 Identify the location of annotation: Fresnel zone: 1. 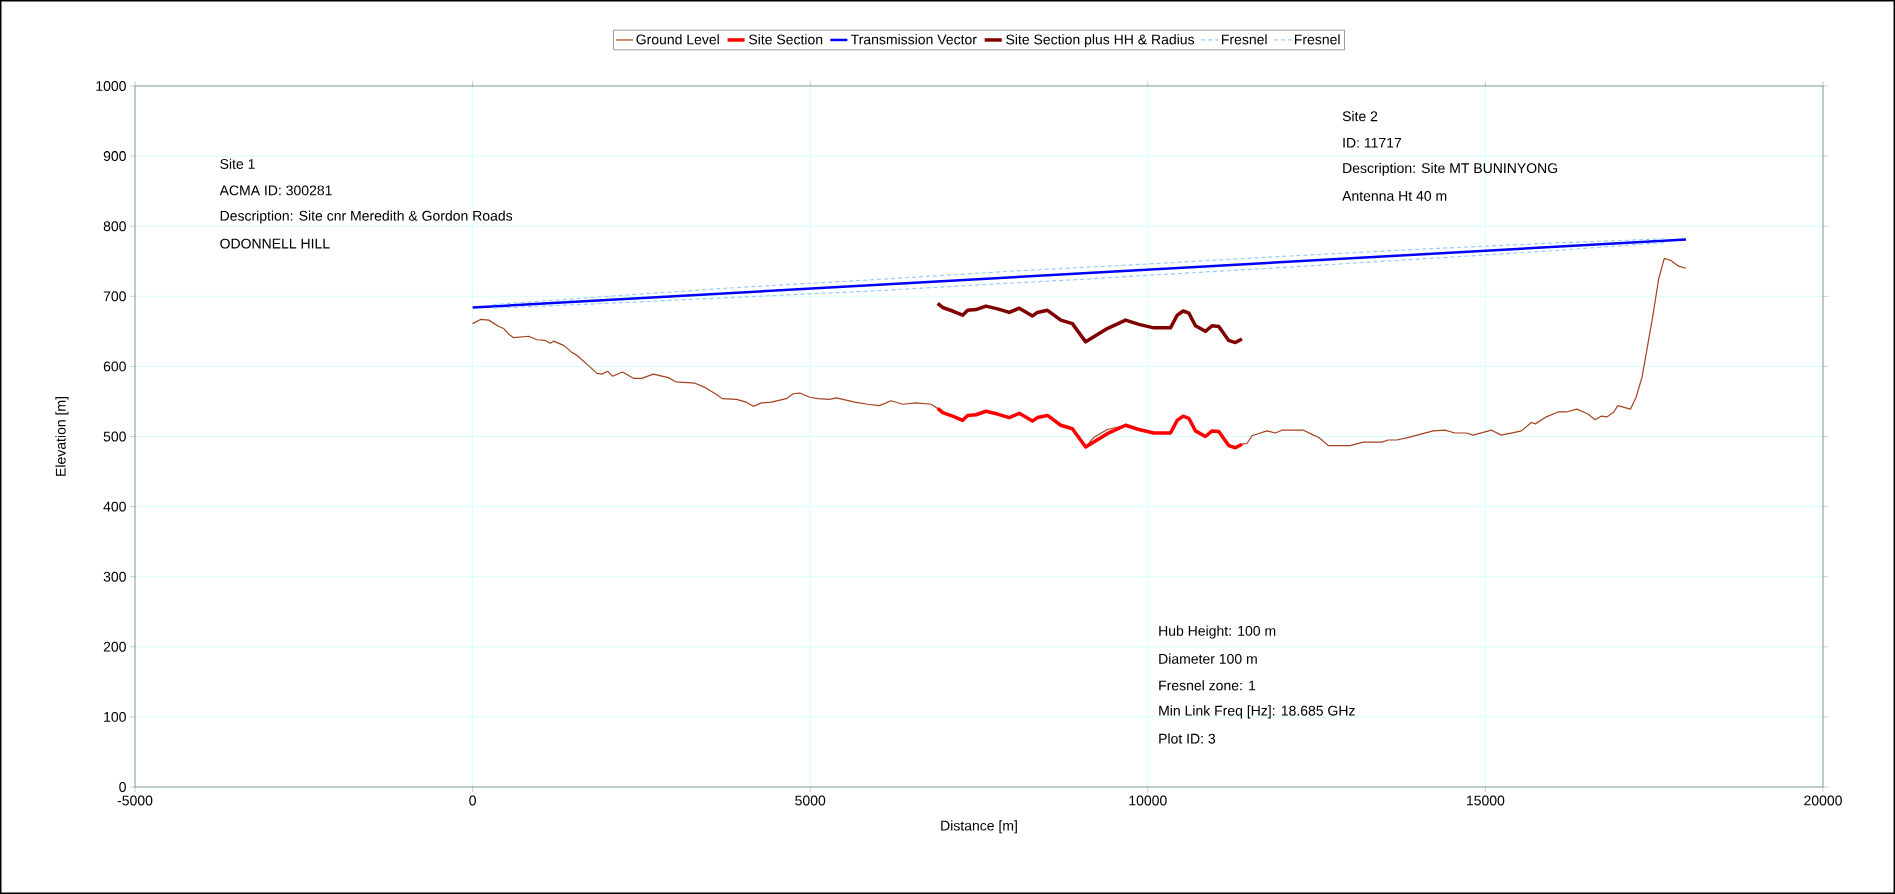
(1207, 685).